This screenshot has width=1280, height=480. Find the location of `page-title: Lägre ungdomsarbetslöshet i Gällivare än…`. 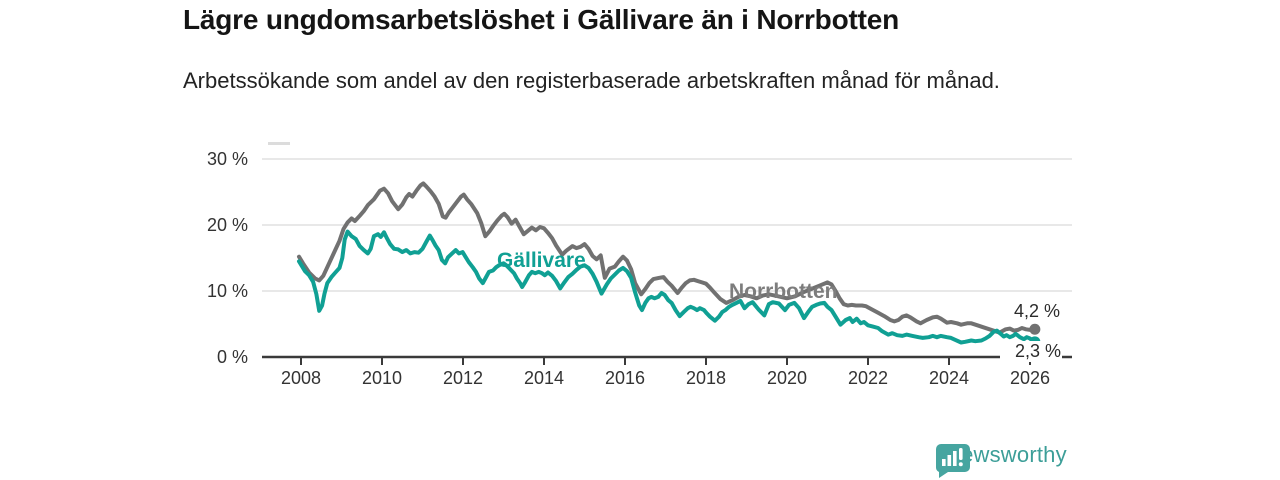

page-title: Lägre ungdomsarbetslöshet i Gällivare än… is located at coordinates (541, 19).